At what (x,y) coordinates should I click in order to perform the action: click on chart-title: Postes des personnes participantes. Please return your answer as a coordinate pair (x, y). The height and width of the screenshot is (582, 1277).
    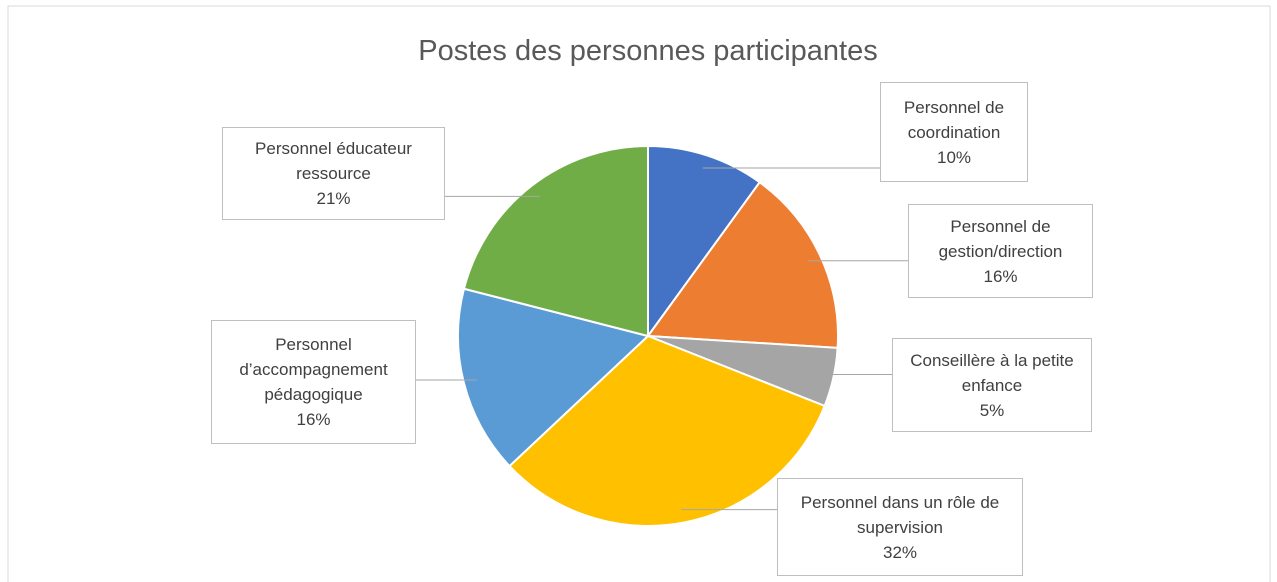
    Looking at the image, I should click on (647, 51).